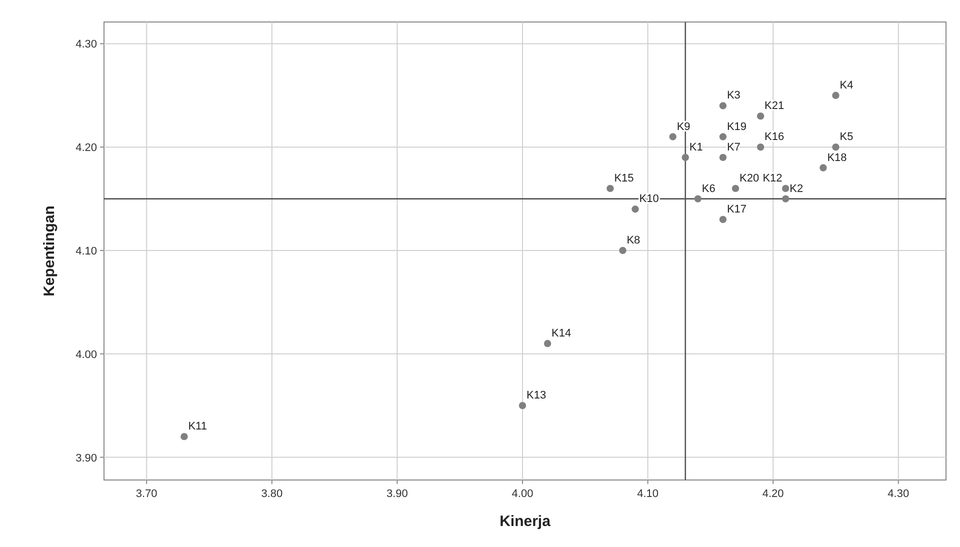 This screenshot has width=960, height=547. I want to click on x-tick-label: 3.70, so click(147, 494).